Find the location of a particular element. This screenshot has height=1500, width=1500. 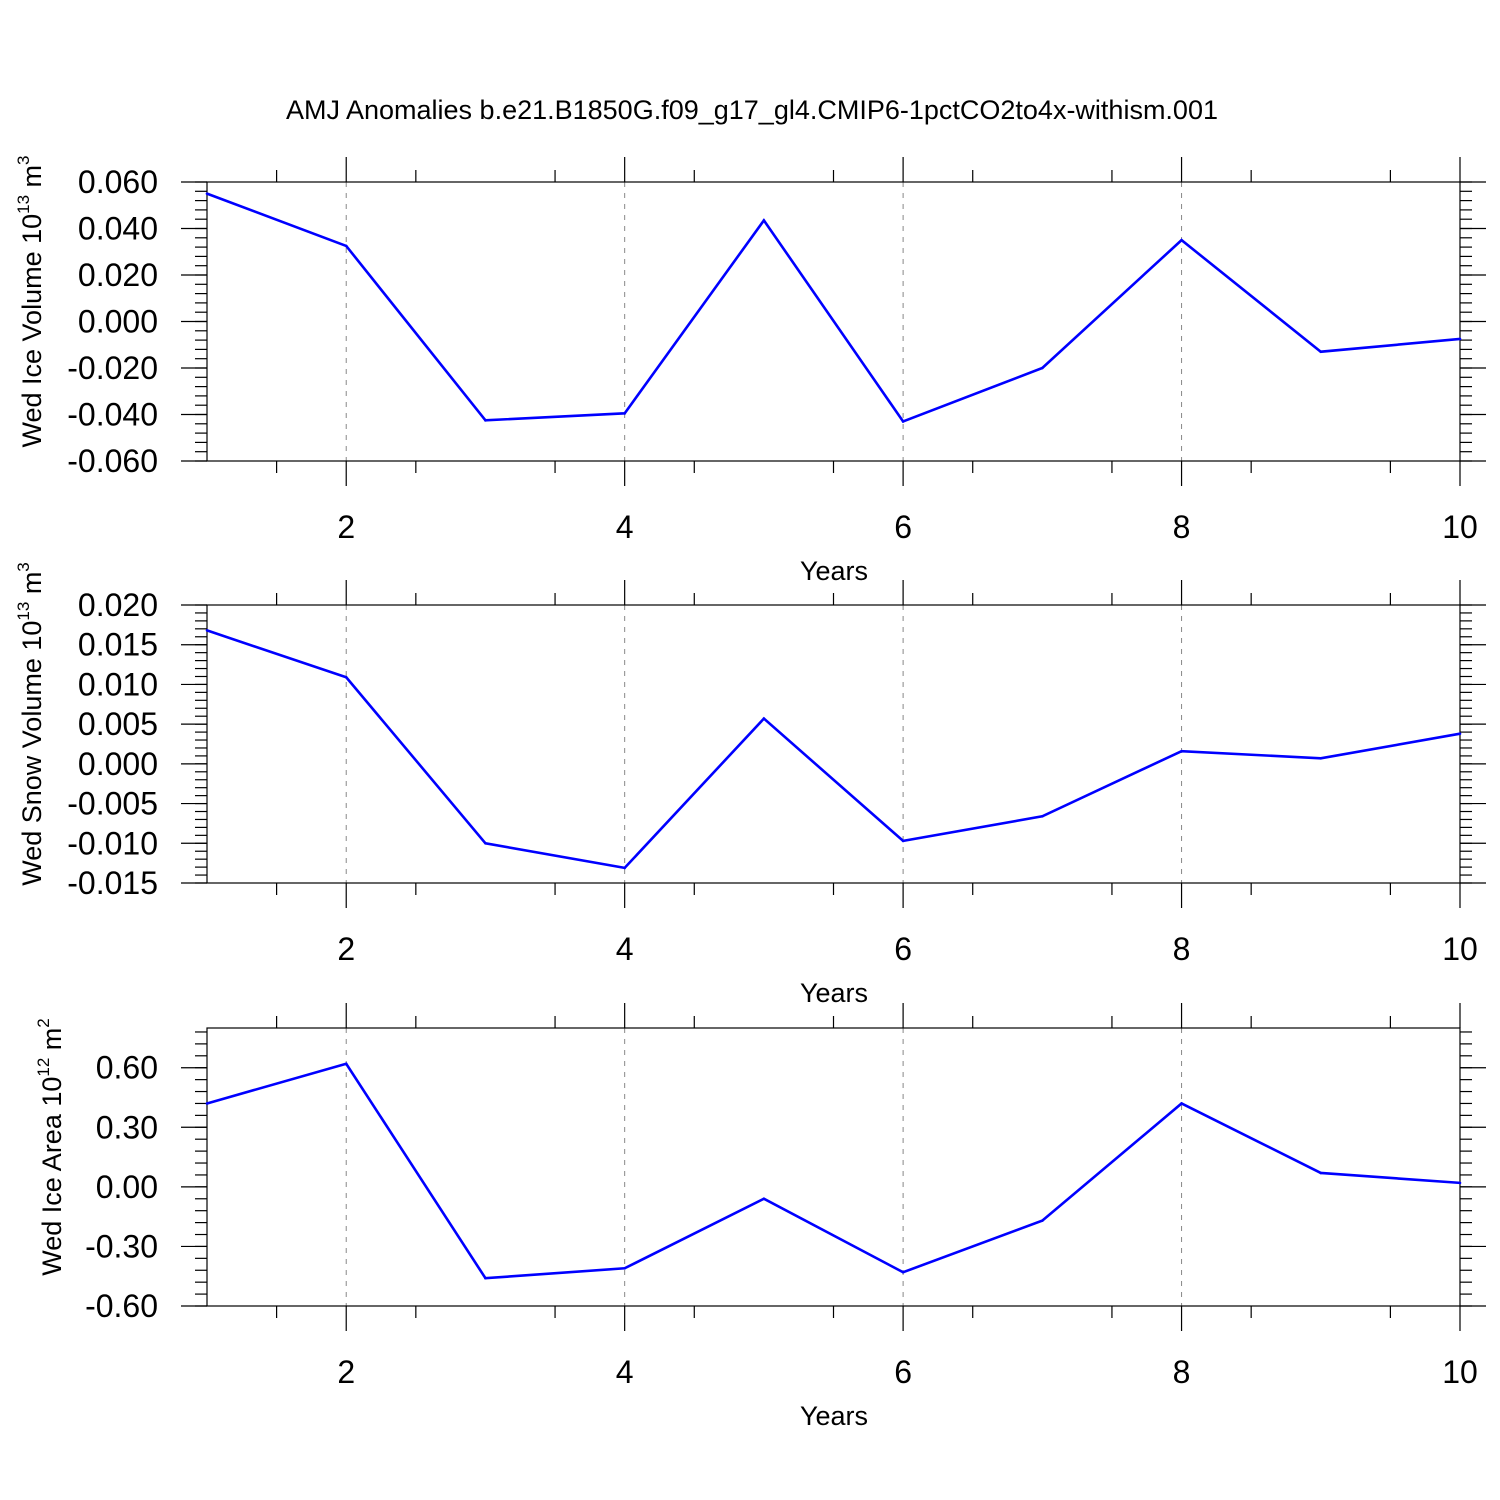

y-axis-label: Wed Ice Volume 1013 m3 is located at coordinates (30, 301).